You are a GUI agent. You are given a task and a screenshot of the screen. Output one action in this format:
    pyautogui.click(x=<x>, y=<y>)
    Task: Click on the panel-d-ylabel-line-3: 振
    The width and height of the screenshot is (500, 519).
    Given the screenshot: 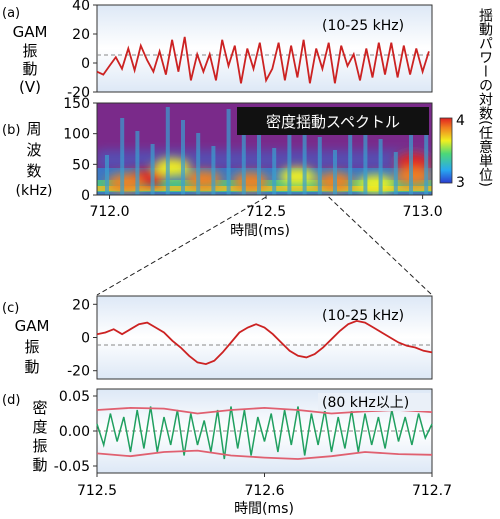 What is the action you would take?
    pyautogui.click(x=39, y=446)
    